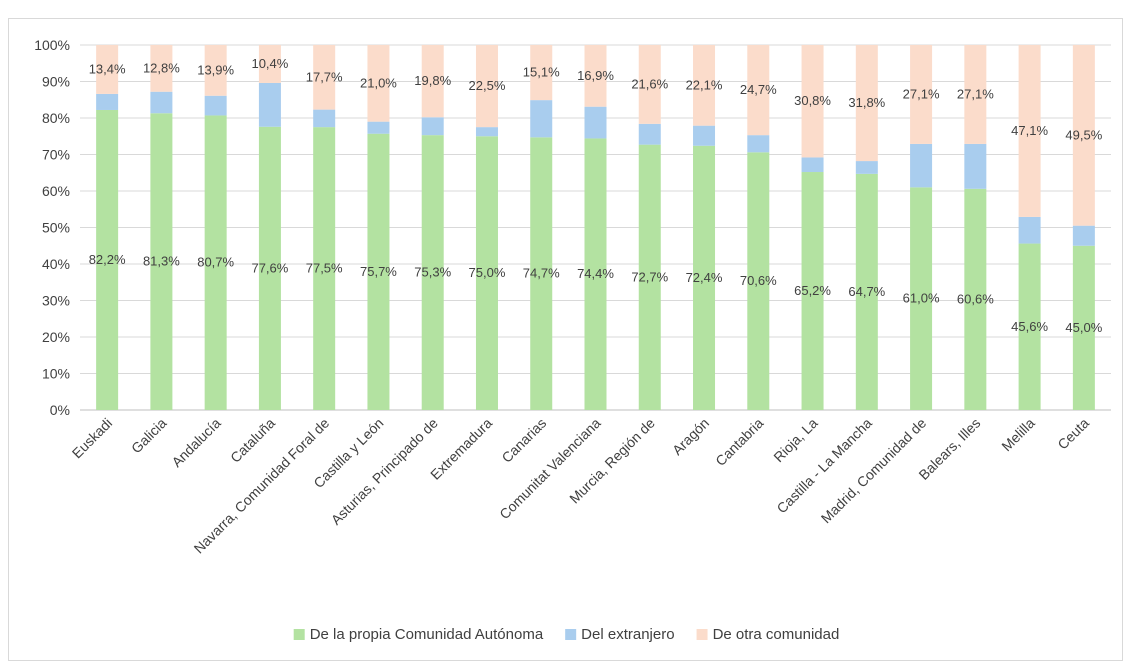  Describe the element at coordinates (384, 471) in the screenshot. I see `x-category-label: Asturias, Principado de` at that location.